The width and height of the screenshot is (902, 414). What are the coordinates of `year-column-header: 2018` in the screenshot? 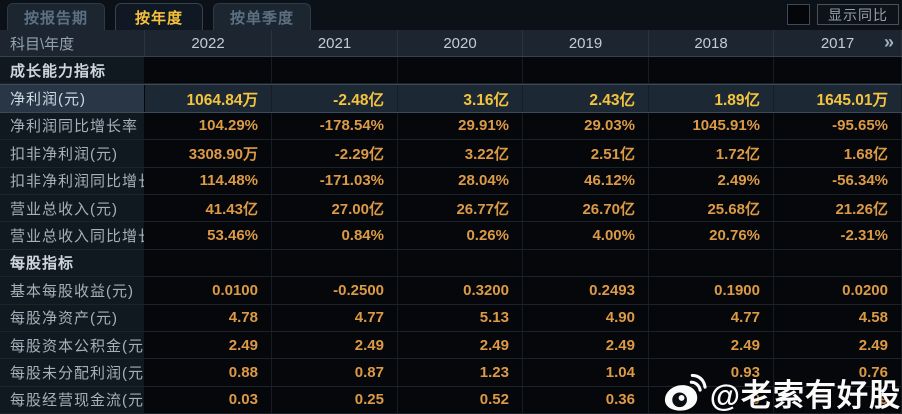 It's located at (711, 43).